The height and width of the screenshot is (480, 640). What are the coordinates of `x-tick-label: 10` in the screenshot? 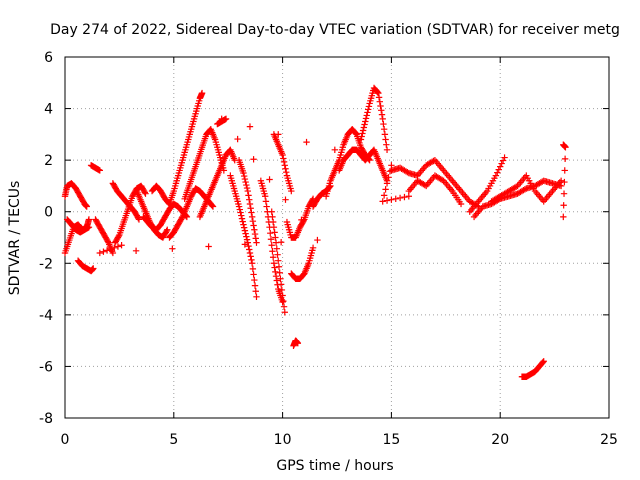 It's located at (283, 440).